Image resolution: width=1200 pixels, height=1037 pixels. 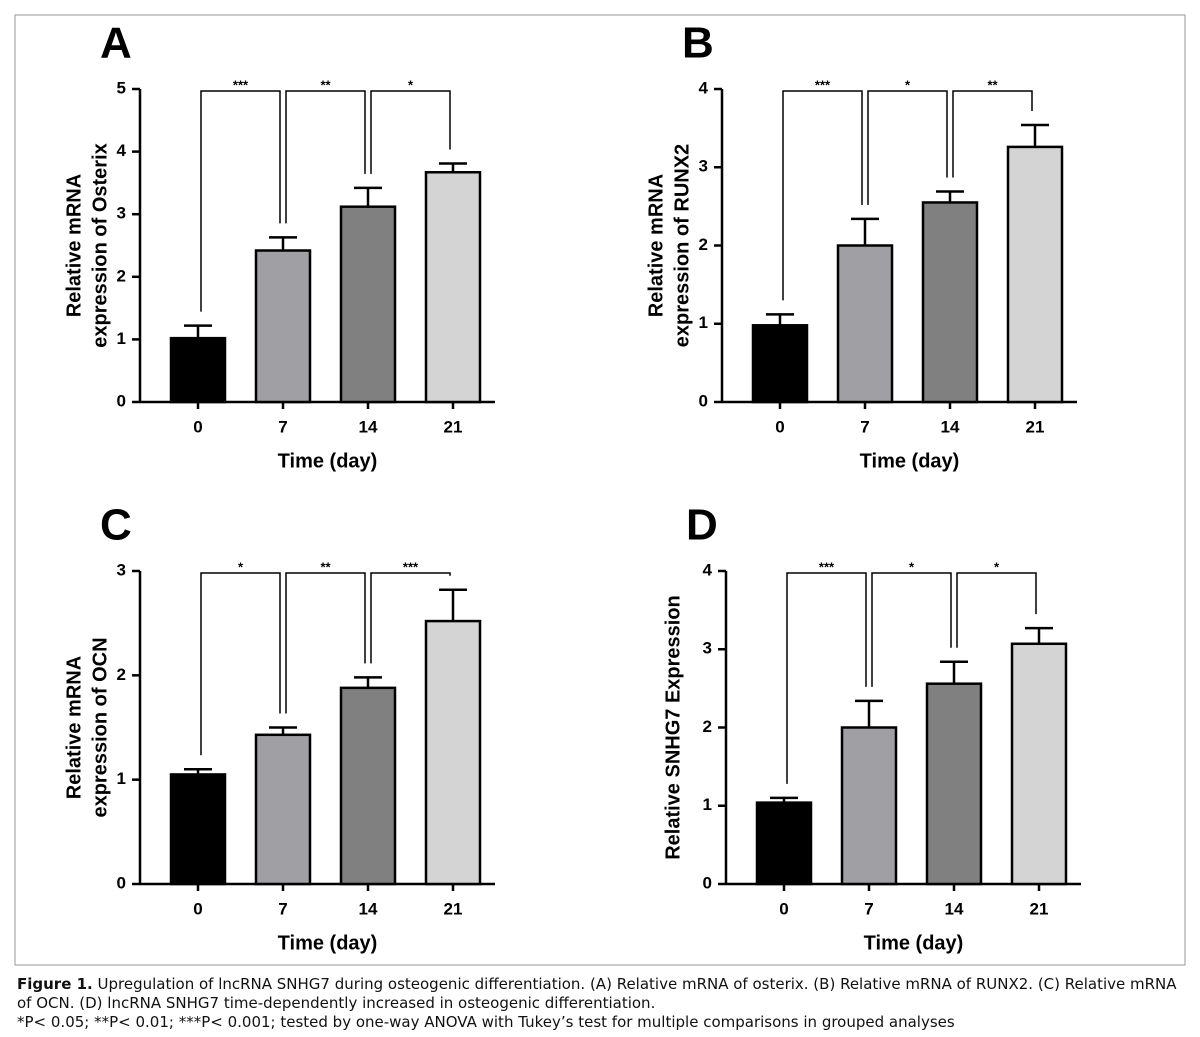 What do you see at coordinates (116, 525) in the screenshot?
I see `panel-label: C` at bounding box center [116, 525].